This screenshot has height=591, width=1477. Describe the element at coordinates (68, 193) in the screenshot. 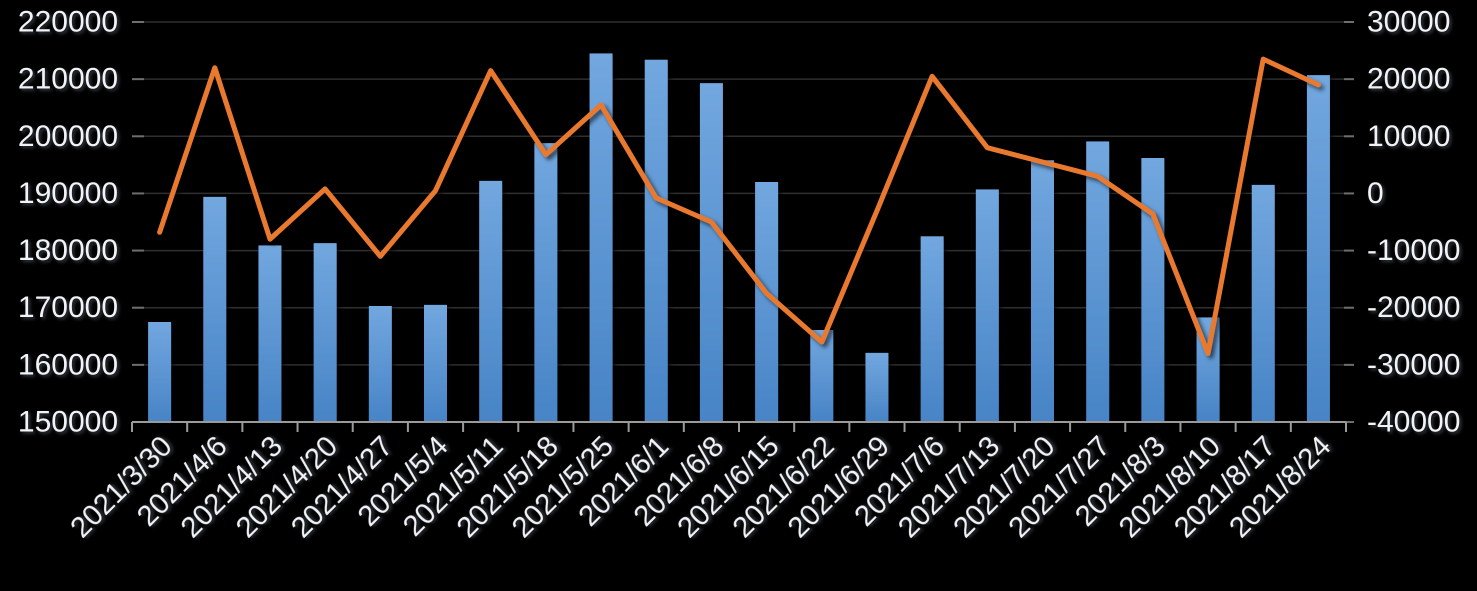

I see `left-axis-tick-label: 190000` at that location.